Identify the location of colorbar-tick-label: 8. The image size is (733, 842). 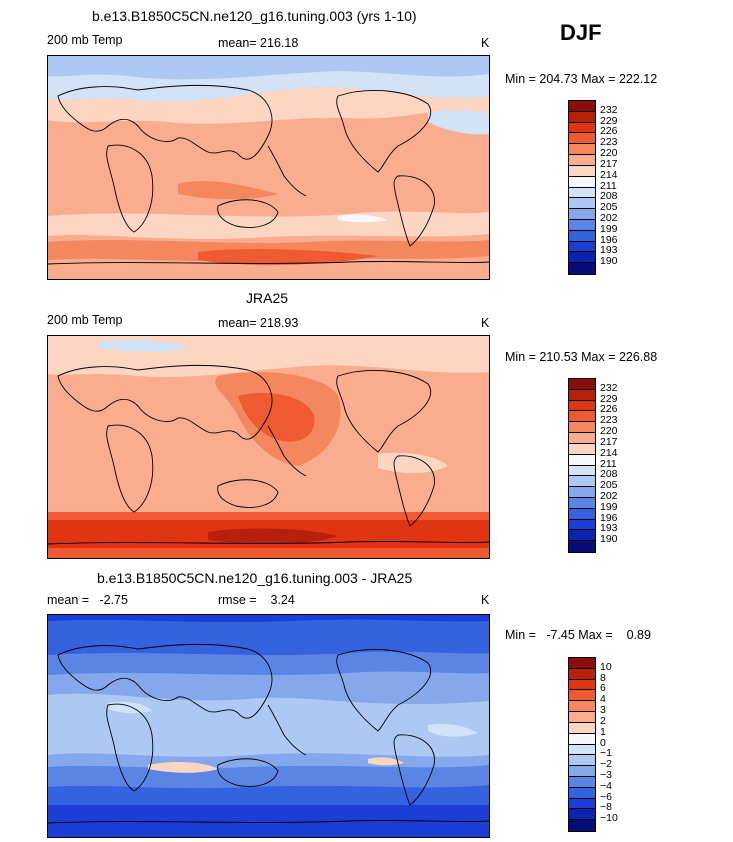
(603, 677).